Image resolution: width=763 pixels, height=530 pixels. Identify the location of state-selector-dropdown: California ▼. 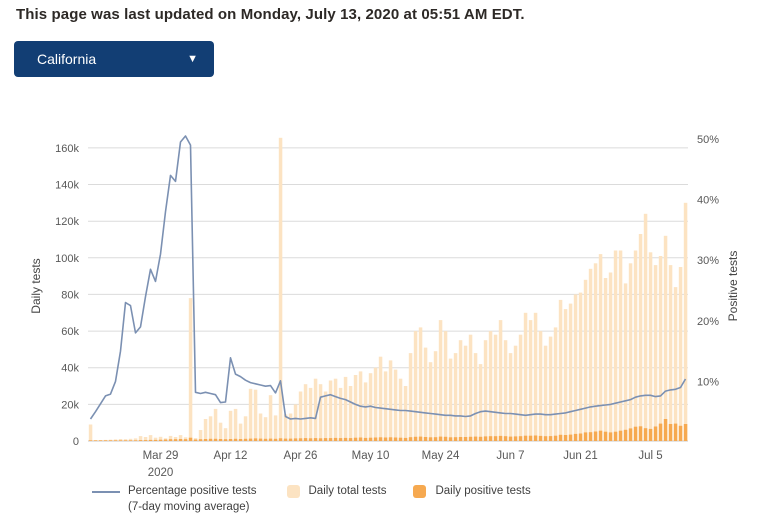
(114, 59).